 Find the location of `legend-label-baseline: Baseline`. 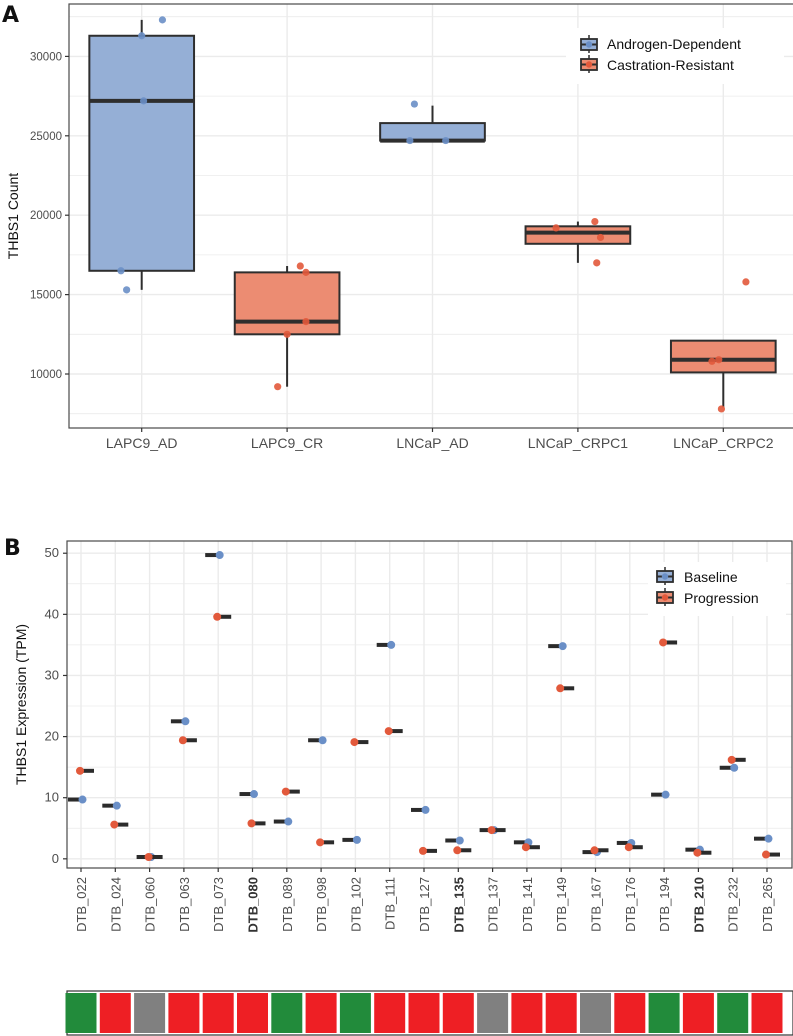

legend-label-baseline: Baseline is located at coordinates (711, 577).